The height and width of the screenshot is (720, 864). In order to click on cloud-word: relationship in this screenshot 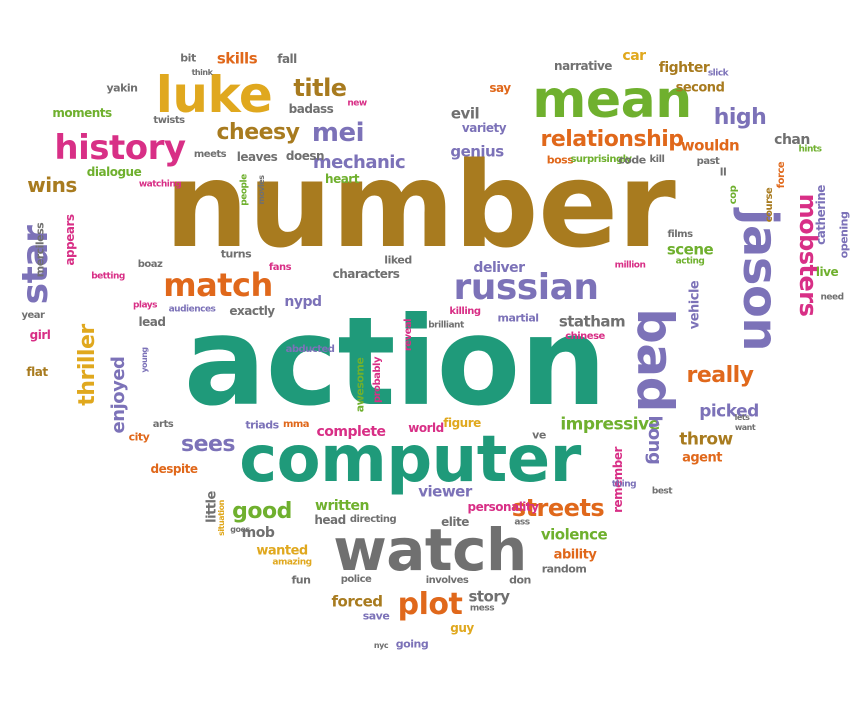, I will do `click(612, 139)`.